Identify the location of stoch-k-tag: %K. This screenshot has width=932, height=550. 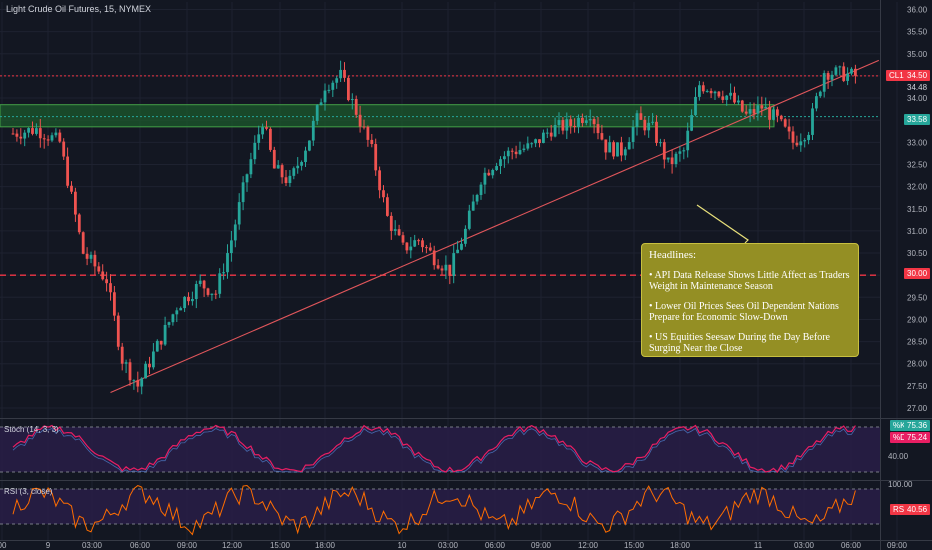
(899, 425).